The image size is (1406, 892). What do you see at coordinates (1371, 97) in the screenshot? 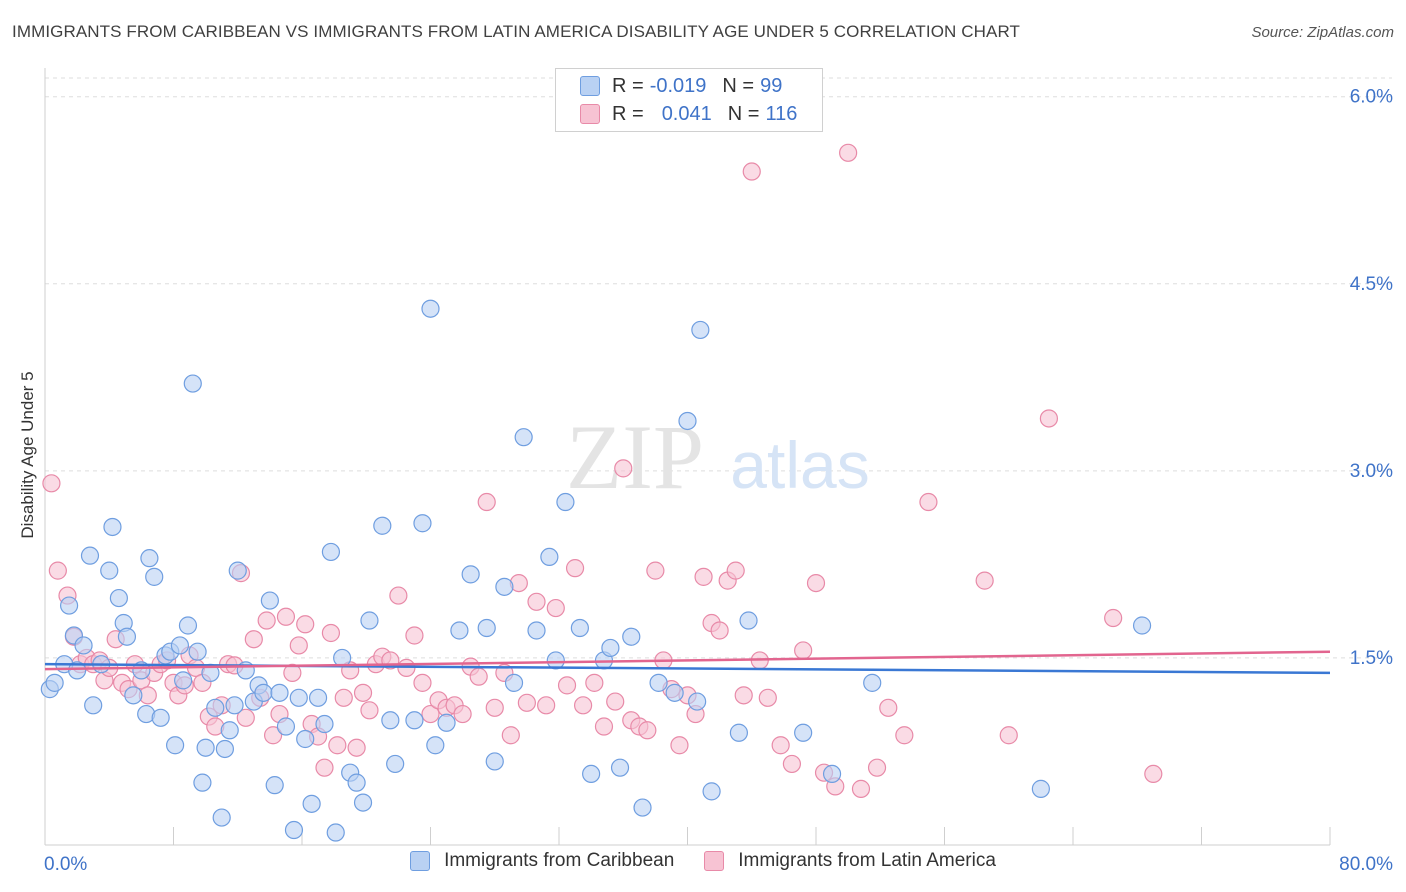
I see `y-tick-label-3: 6.0%` at bounding box center [1371, 97].